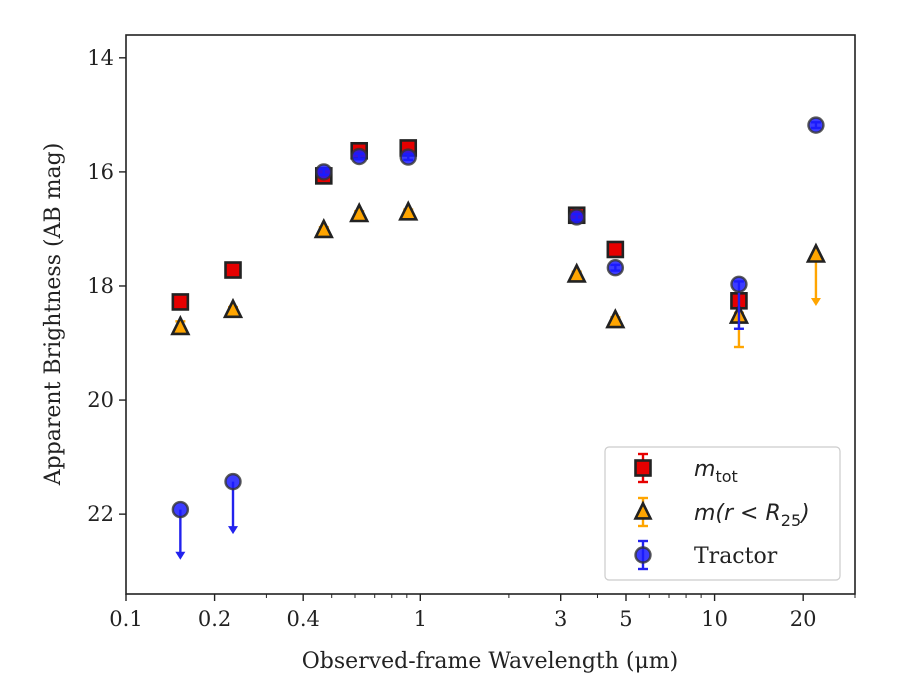  What do you see at coordinates (214, 619) in the screenshot?
I see `x-tick-label: 0.2` at bounding box center [214, 619].